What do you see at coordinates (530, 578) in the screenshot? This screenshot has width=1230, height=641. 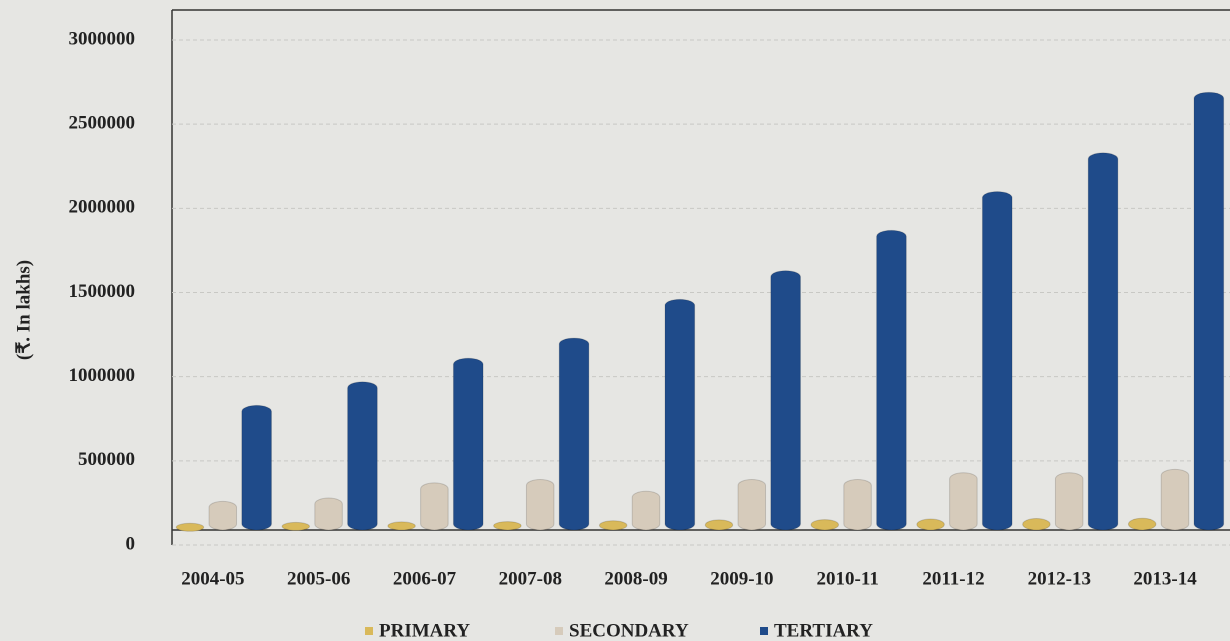 I see `x-tick-label: 2007-08` at bounding box center [530, 578].